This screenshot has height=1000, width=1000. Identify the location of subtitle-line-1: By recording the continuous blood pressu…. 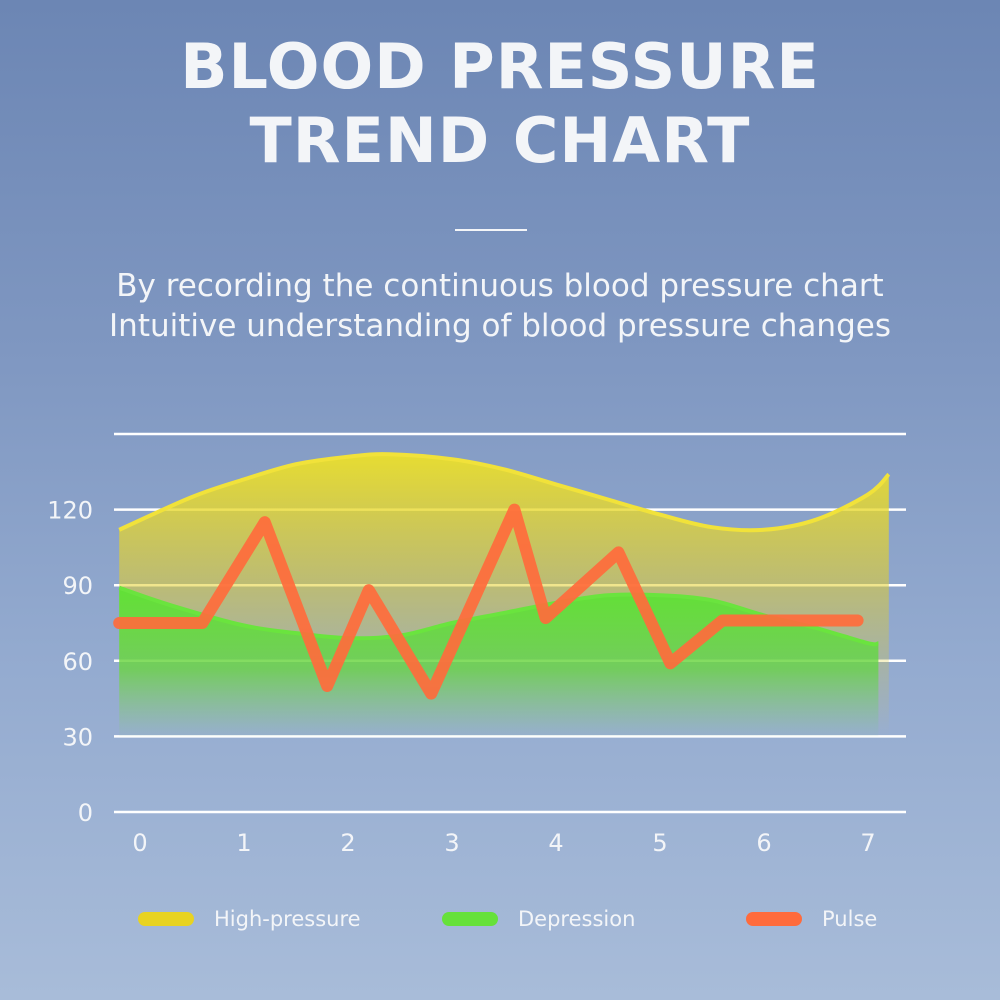
(500, 286).